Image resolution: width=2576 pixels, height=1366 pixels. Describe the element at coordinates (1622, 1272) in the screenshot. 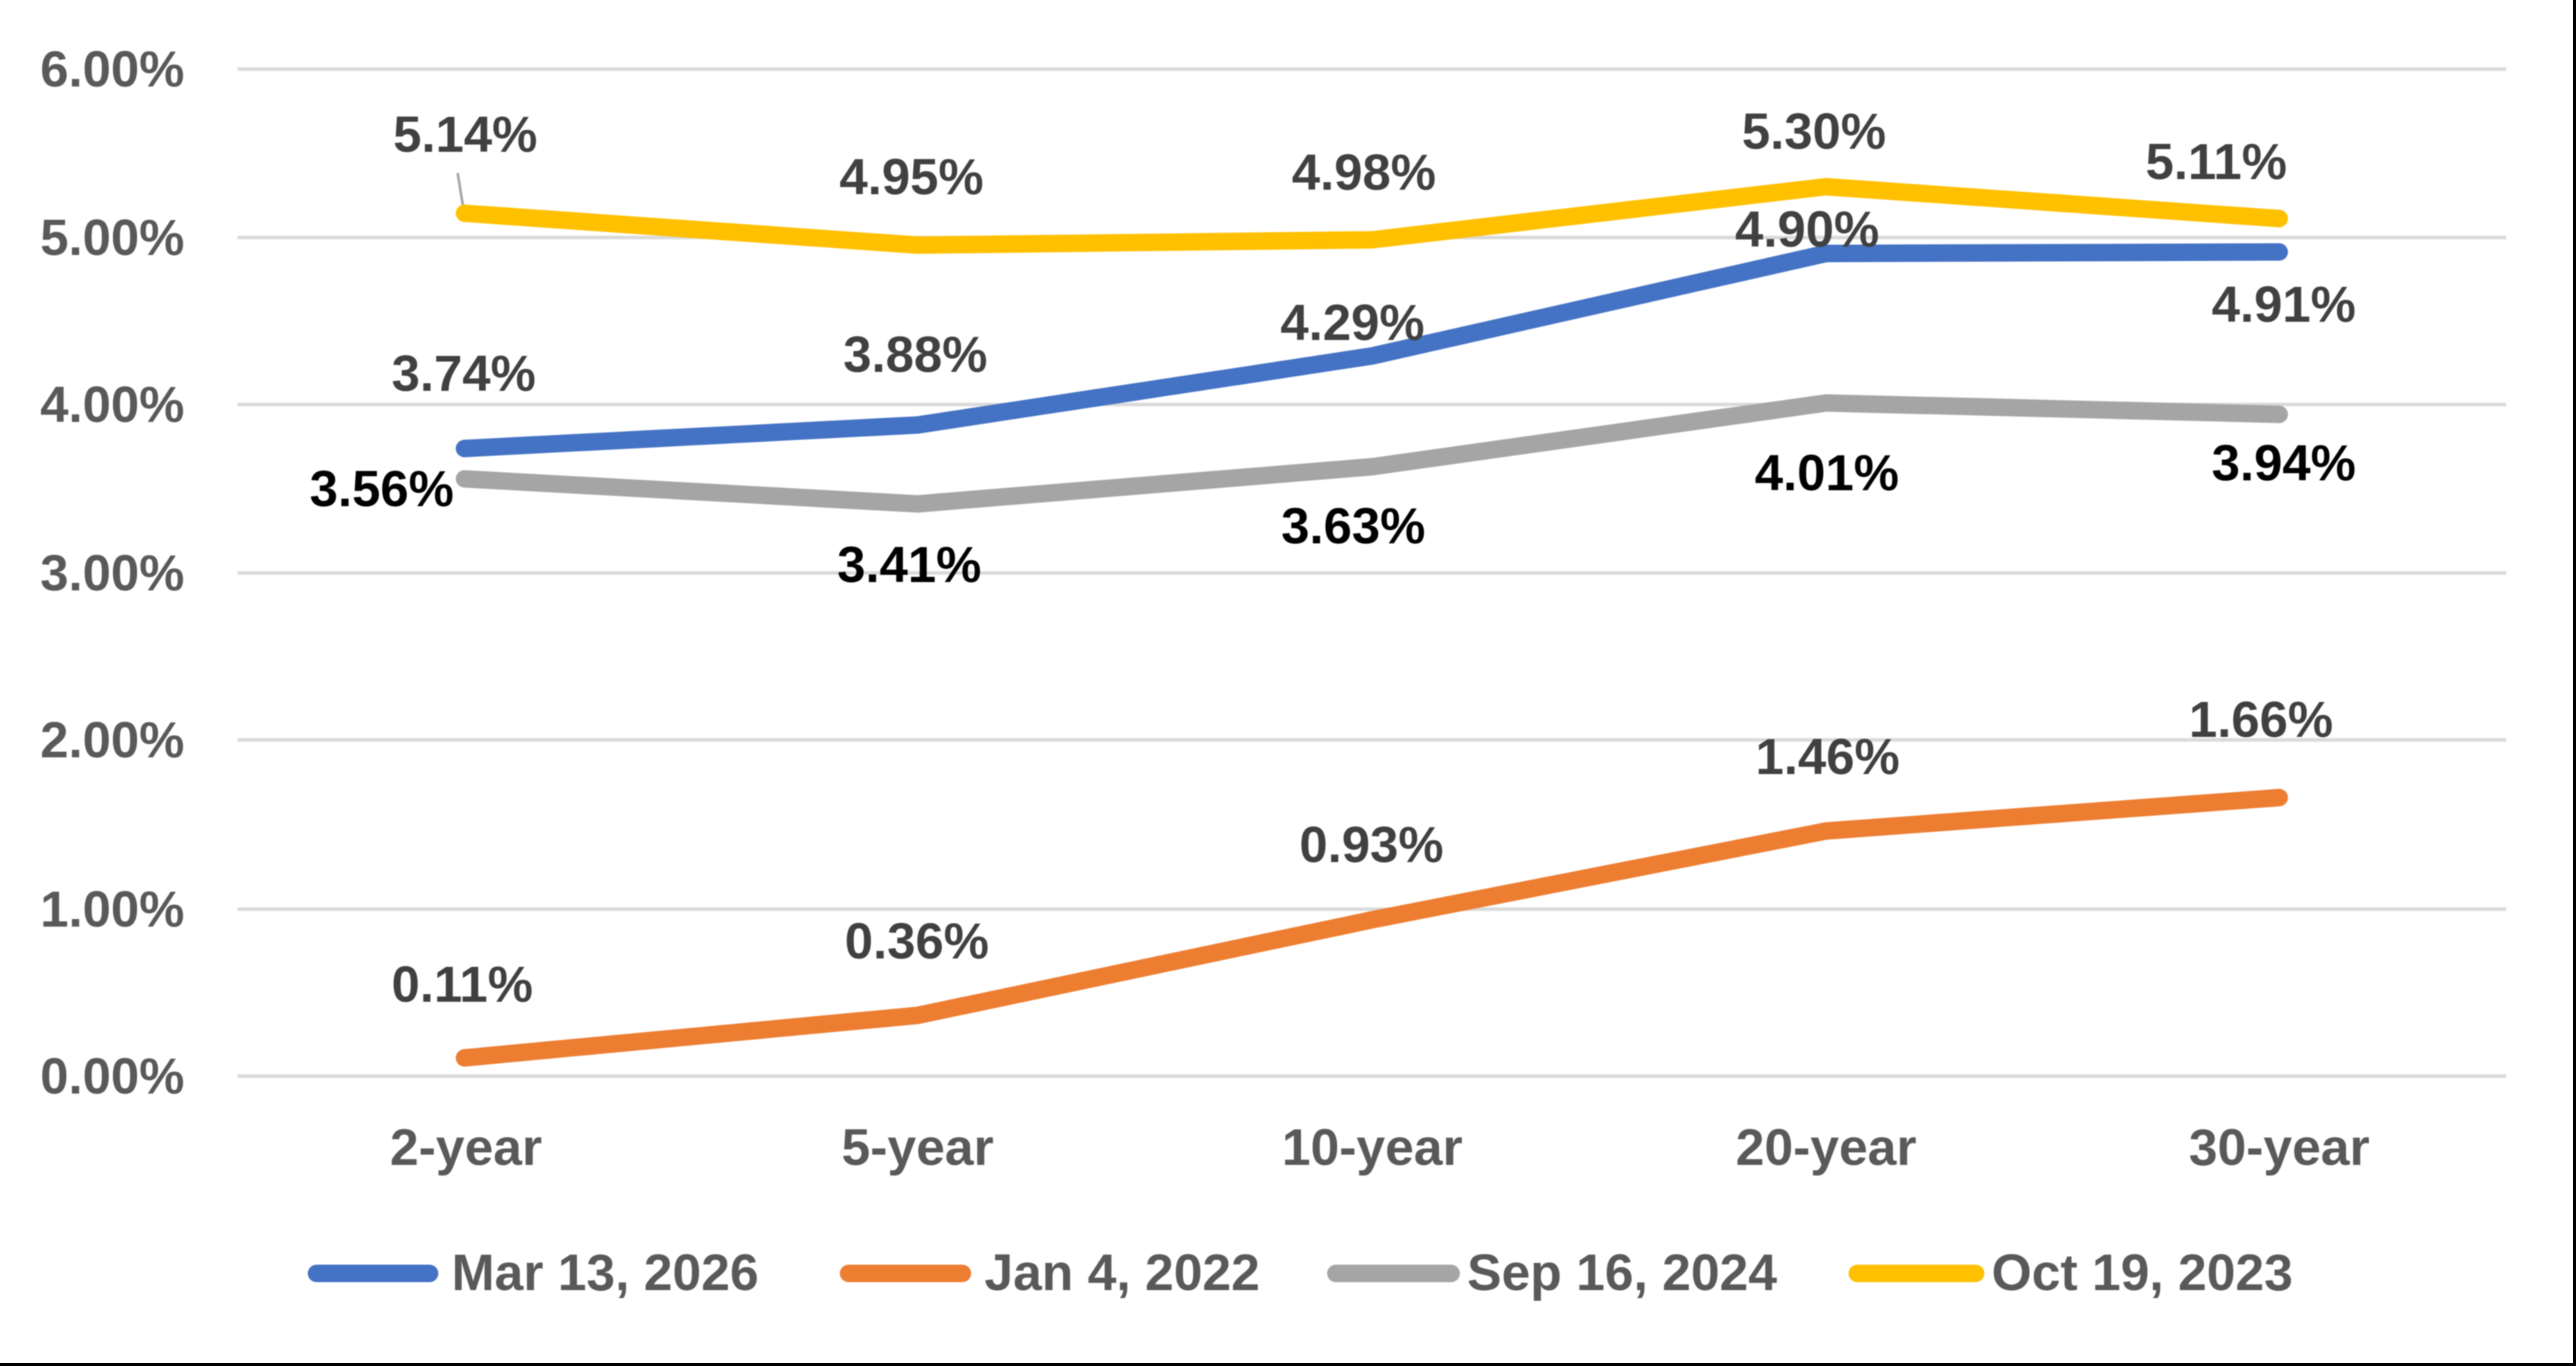

I see `svg-text: Sep 16, 2024` at that location.